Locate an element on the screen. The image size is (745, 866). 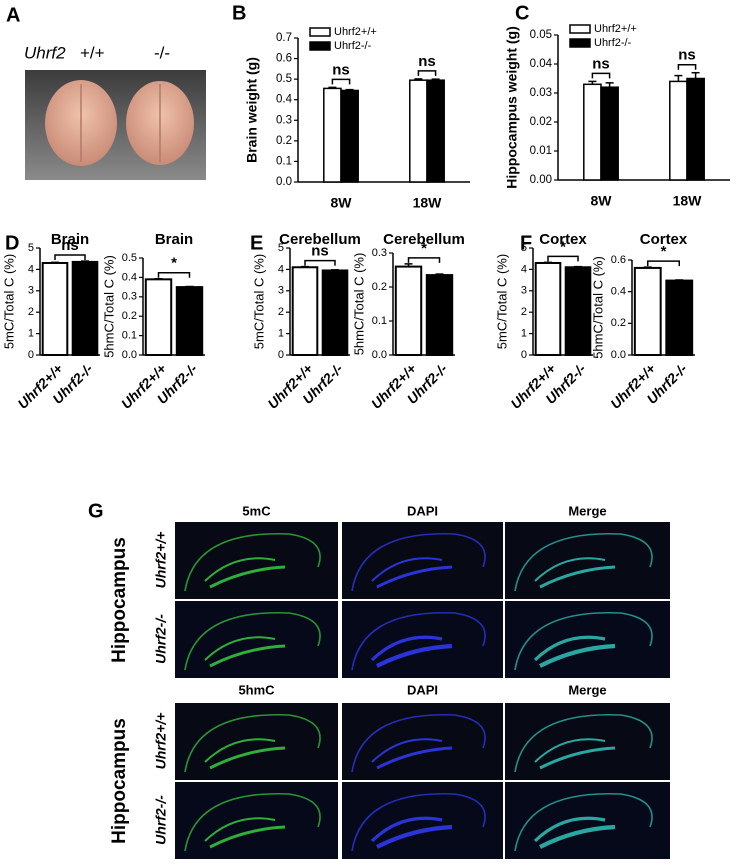
legend-label: Uhrf2-/- is located at coordinates (353, 46).